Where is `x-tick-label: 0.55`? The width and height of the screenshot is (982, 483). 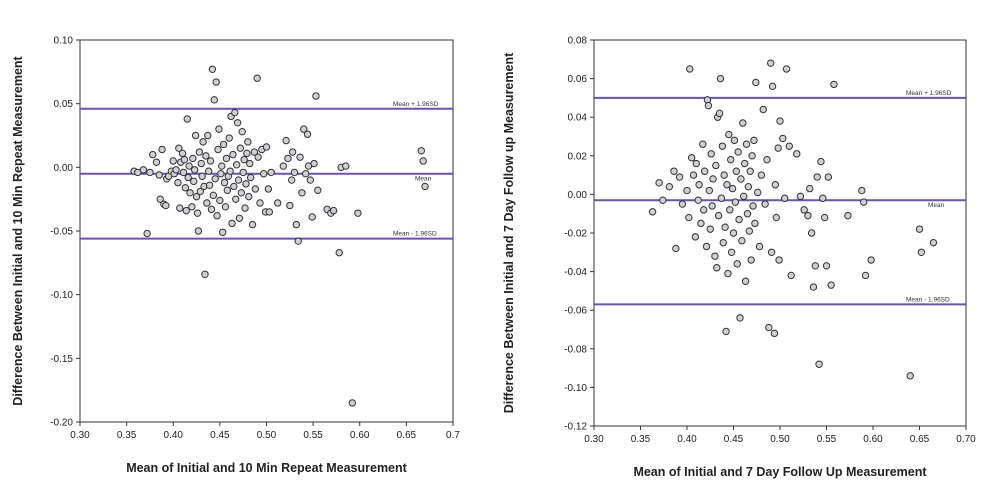
x-tick-label: 0.55 is located at coordinates (827, 439).